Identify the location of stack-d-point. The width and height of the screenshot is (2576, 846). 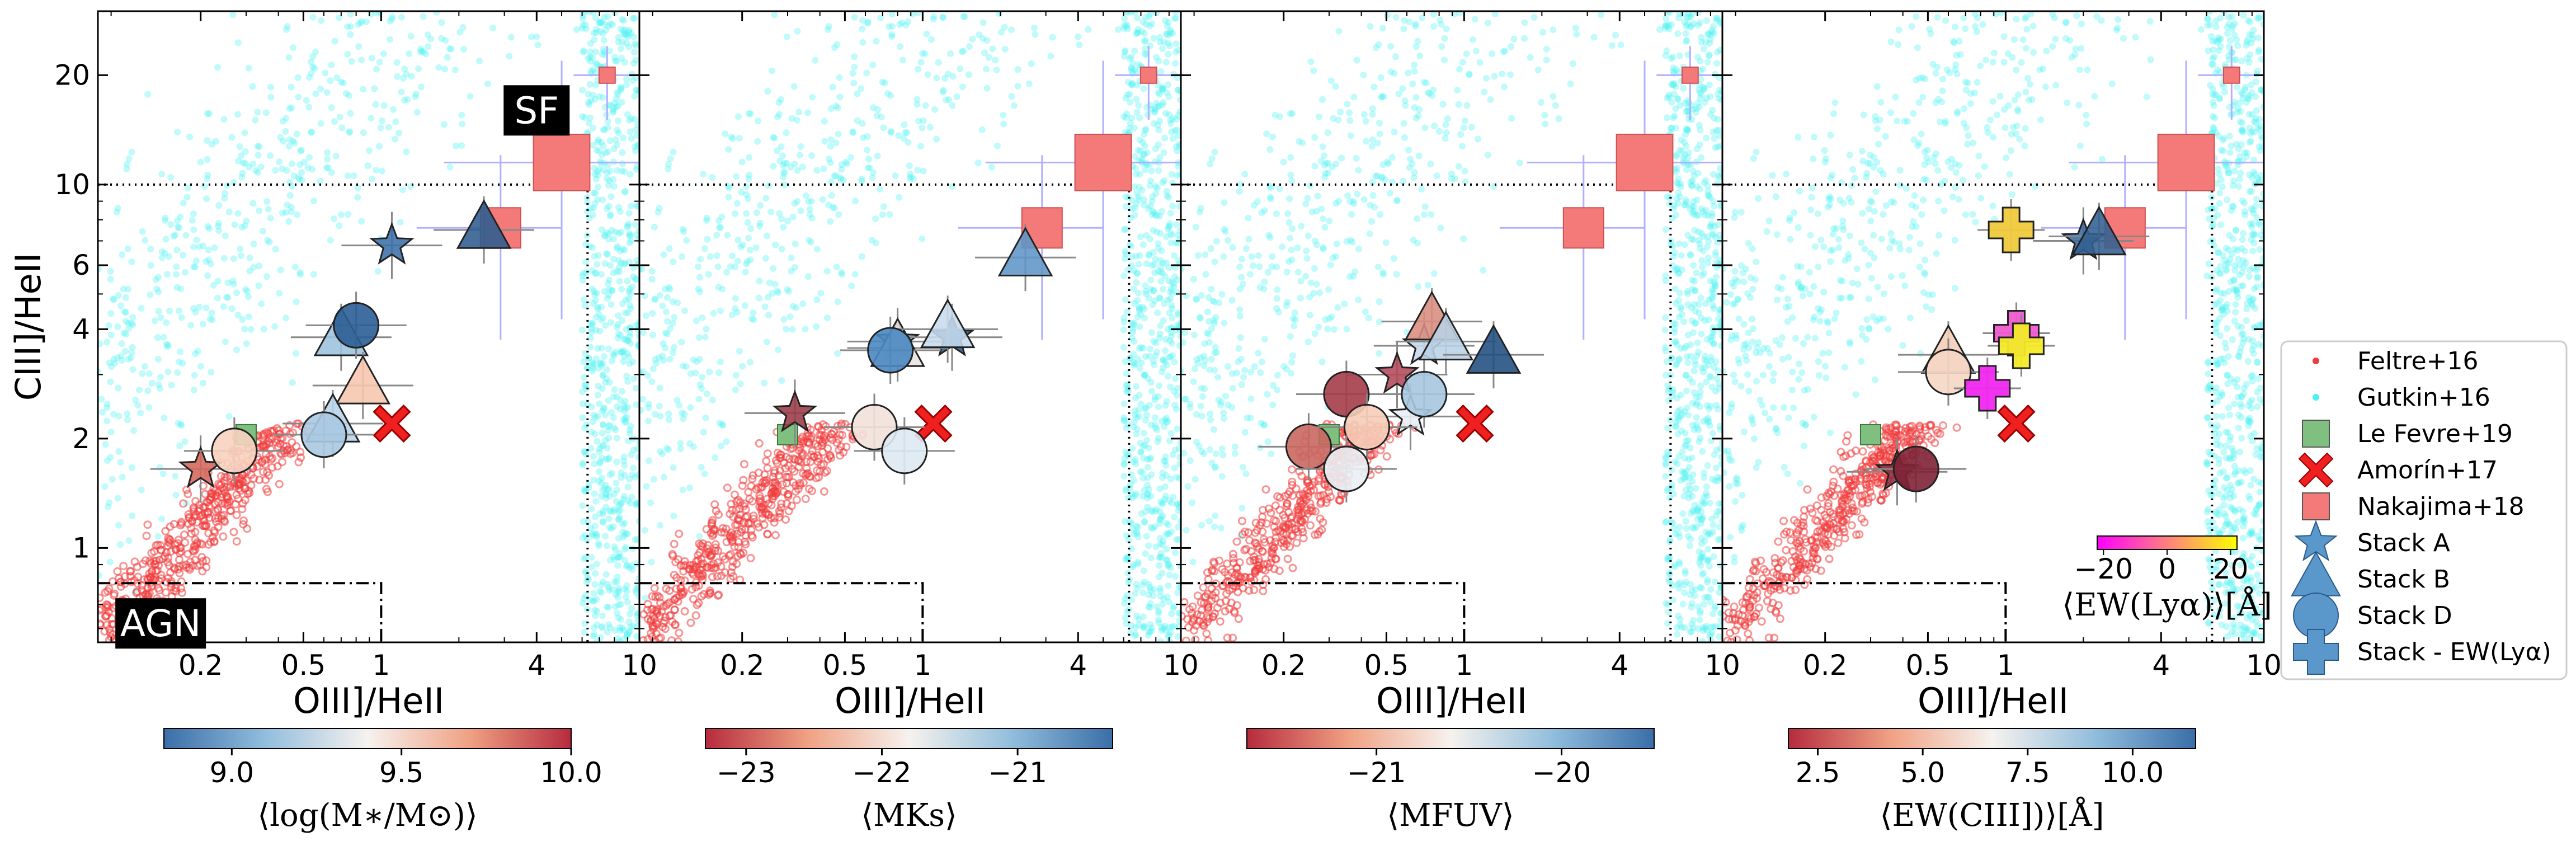
(356, 325).